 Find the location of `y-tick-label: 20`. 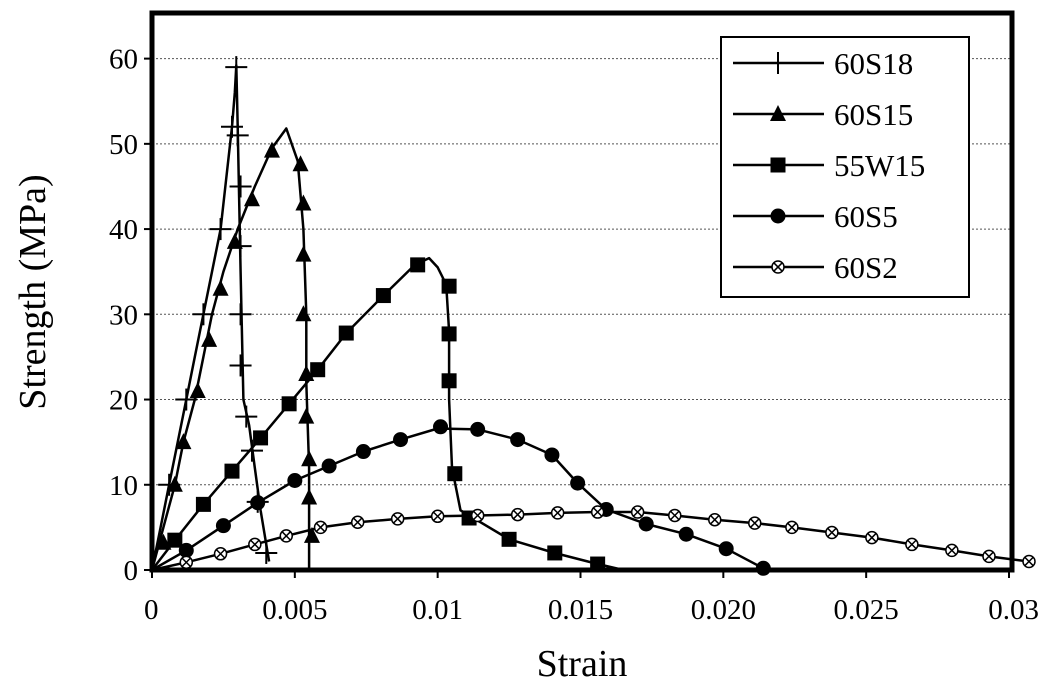

y-tick-label: 20 is located at coordinates (123, 401).